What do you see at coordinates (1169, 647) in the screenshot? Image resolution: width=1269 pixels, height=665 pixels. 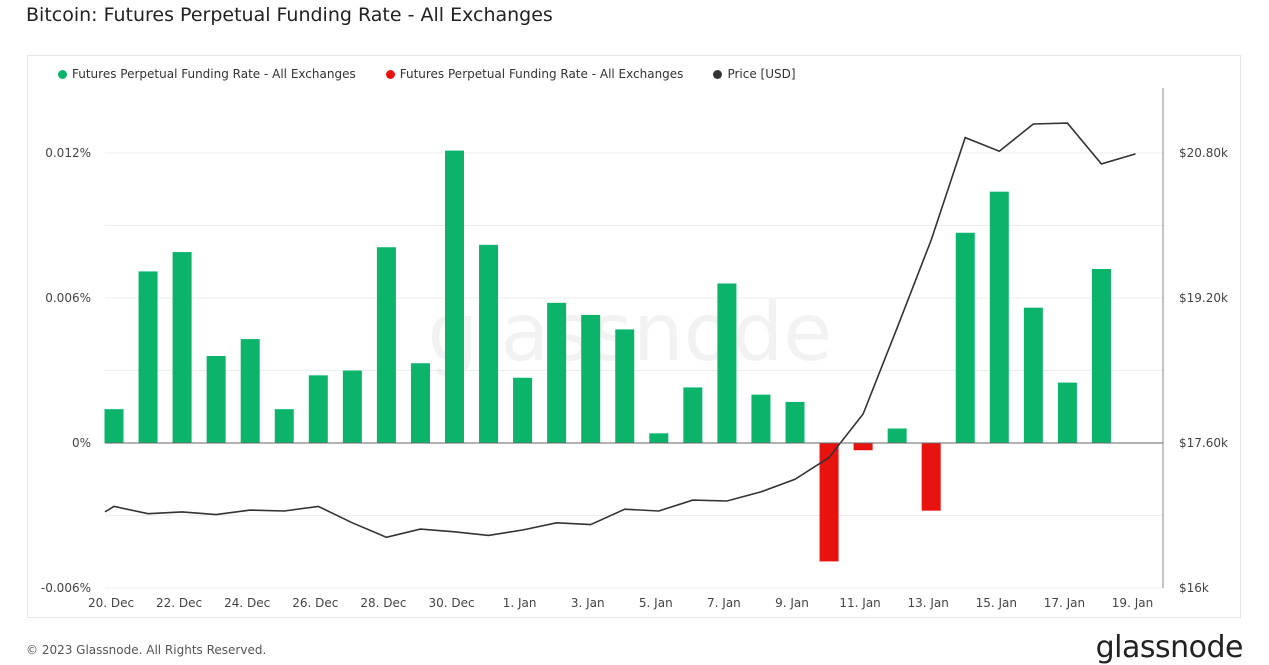 I see `glassnode-logo: glassnode` at bounding box center [1169, 647].